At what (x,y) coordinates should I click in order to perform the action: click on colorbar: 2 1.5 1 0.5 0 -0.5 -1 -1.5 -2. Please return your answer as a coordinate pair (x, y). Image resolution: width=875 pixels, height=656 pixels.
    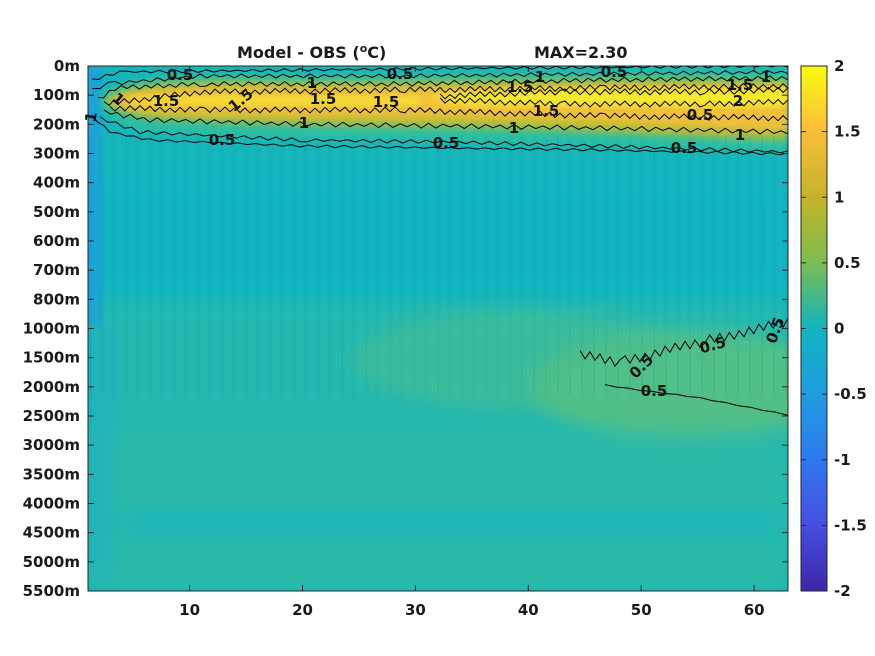
    Looking at the image, I should click on (833, 328).